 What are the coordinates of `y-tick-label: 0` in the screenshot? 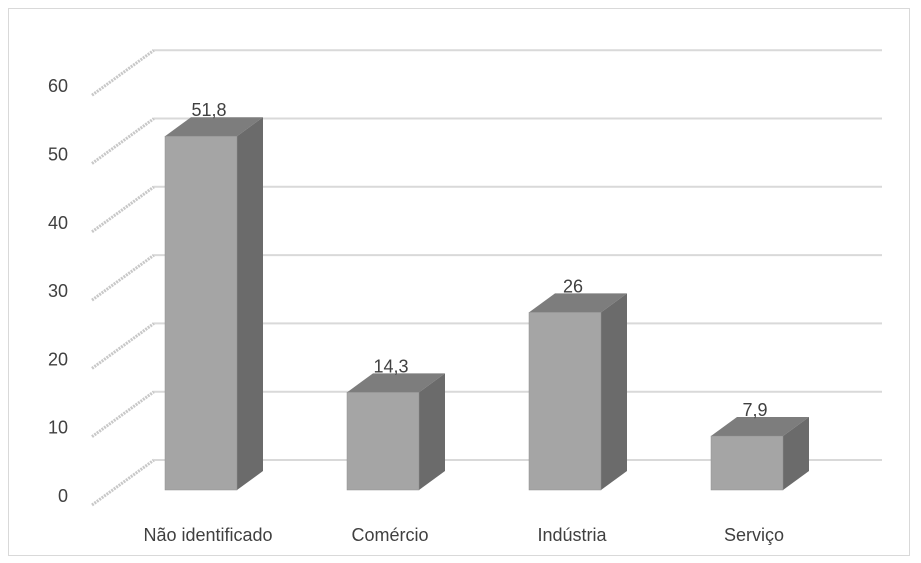 It's located at (63, 496).